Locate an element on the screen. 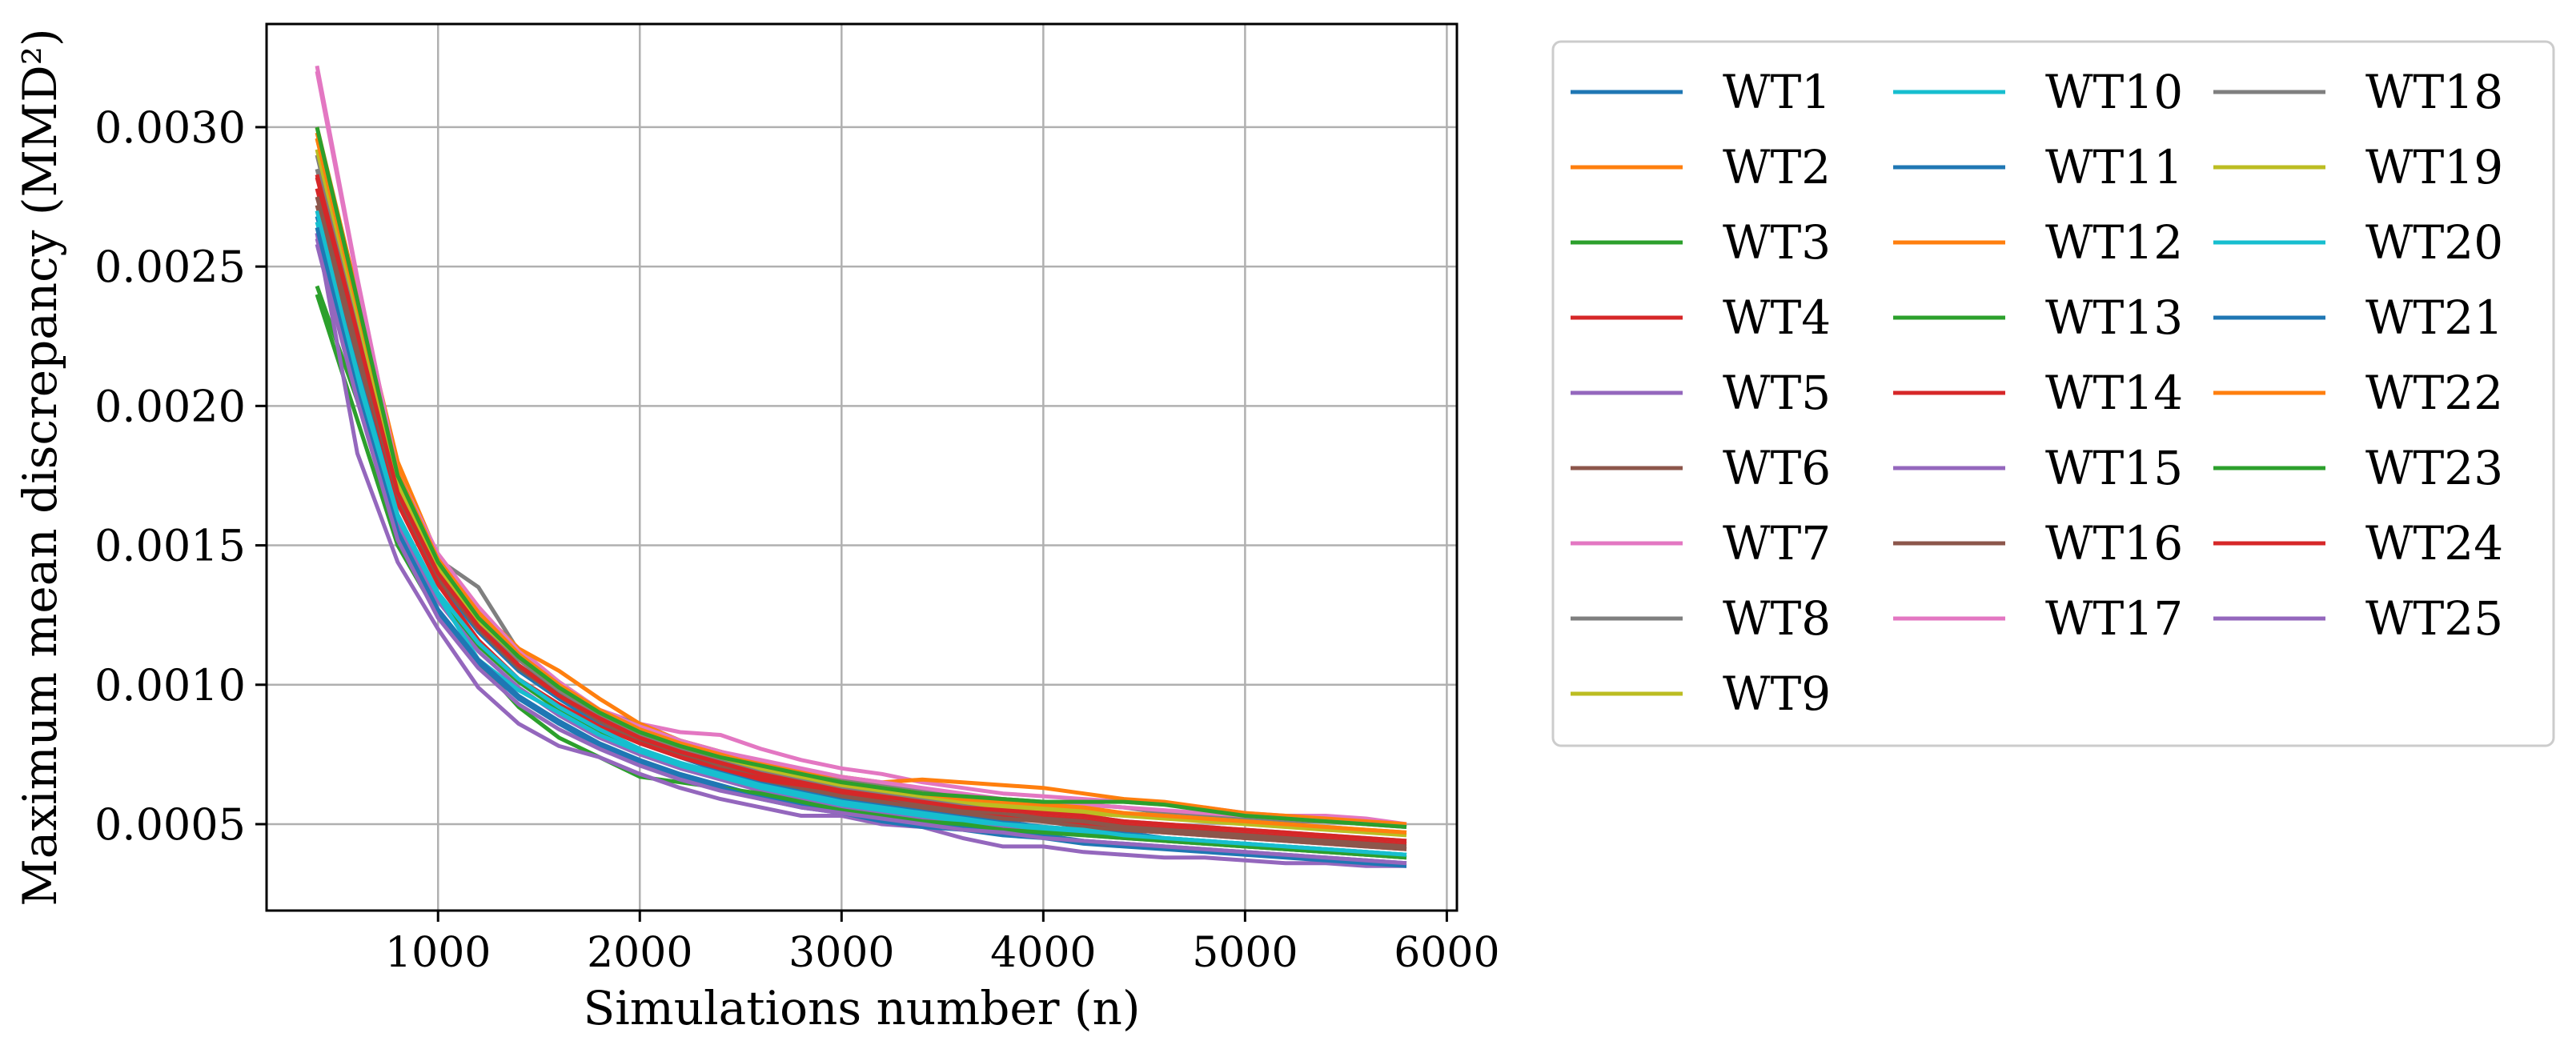 Image resolution: width=2576 pixels, height=1061 pixels. legend-label-wt7: WT7 is located at coordinates (1777, 543).